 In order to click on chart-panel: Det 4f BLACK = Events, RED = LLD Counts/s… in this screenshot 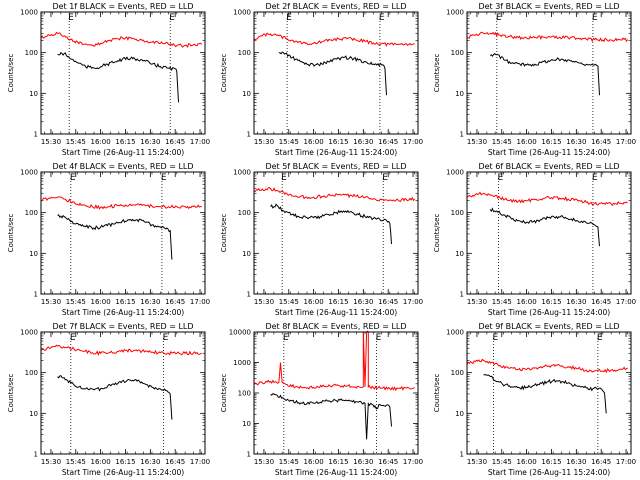, I will do `click(108, 239)`.